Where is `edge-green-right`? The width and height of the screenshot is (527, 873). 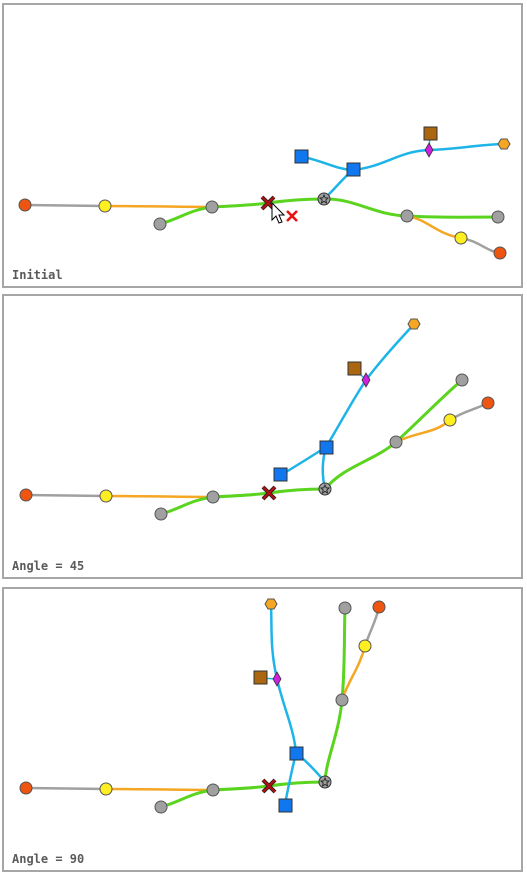
edge-green-right is located at coordinates (393, 434).